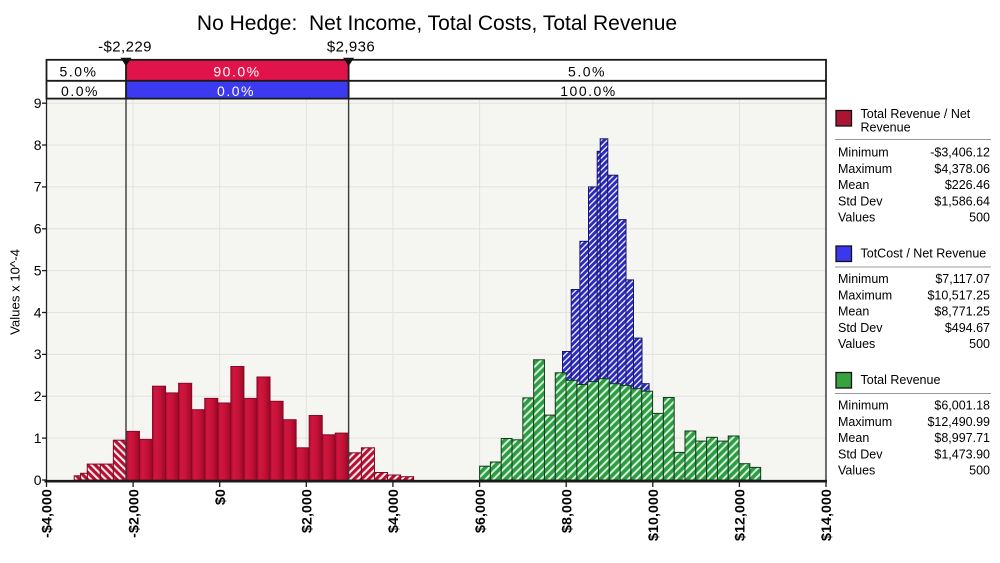 Image resolution: width=1000 pixels, height=563 pixels. What do you see at coordinates (351, 47) in the screenshot?
I see `svg-text: $2,936` at bounding box center [351, 47].